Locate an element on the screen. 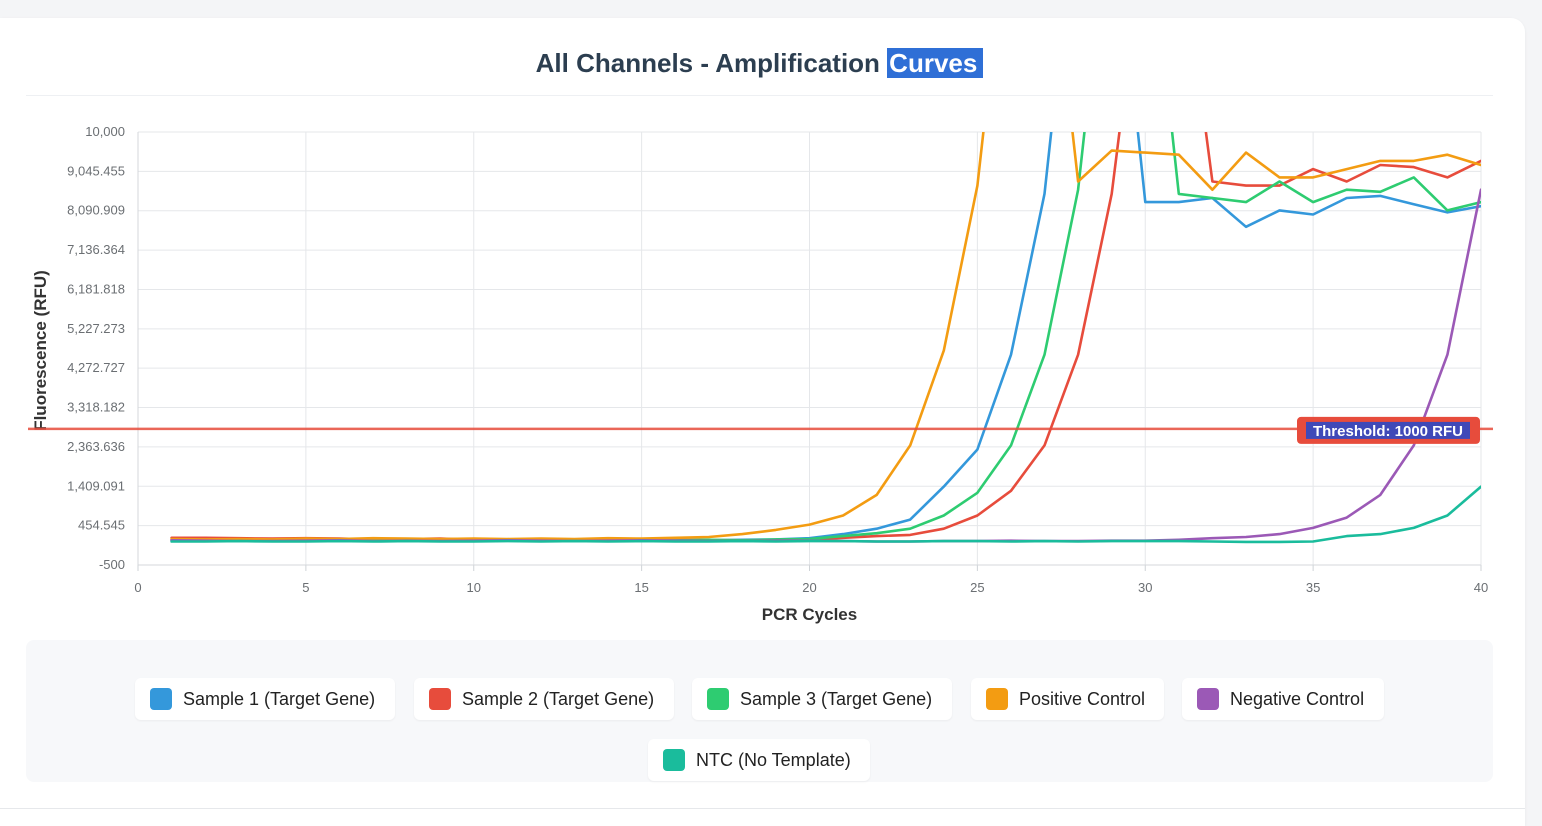 This screenshot has width=1542, height=826. legend-item-sample-1: Sample 1 (Target Gene) is located at coordinates (265, 699).